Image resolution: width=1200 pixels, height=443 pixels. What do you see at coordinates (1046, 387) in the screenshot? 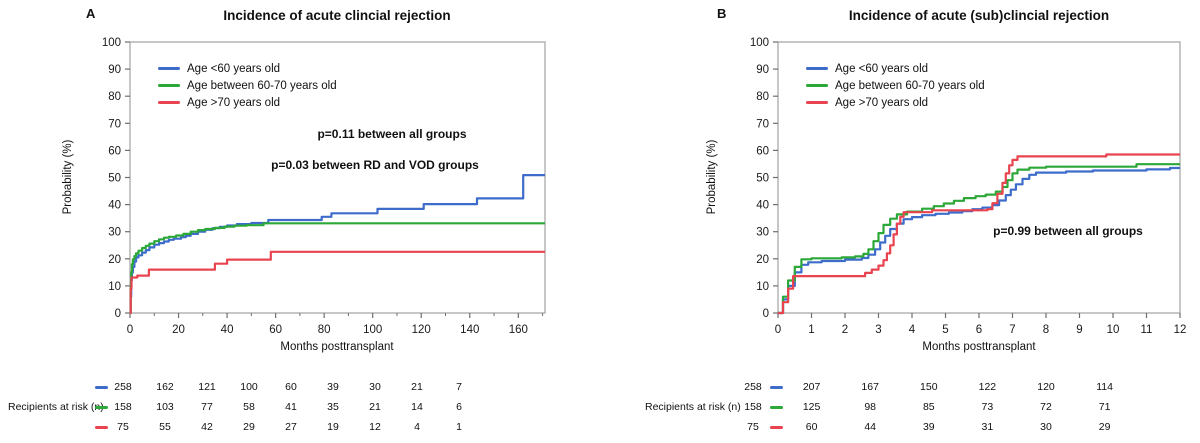
I see `risk-count: 120` at bounding box center [1046, 387].